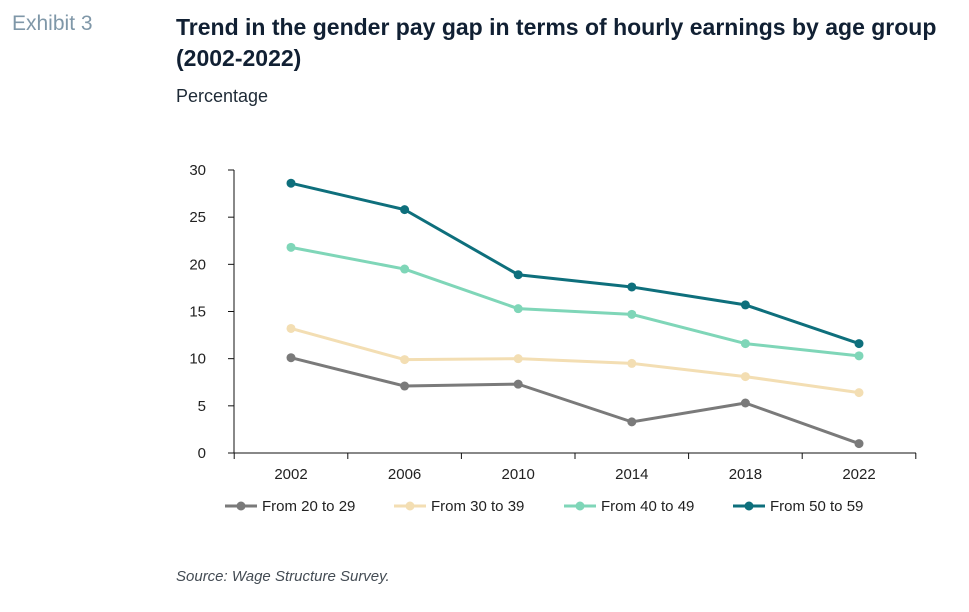 This screenshot has height=612, width=969. What do you see at coordinates (197, 217) in the screenshot?
I see `y-tick-label: 25` at bounding box center [197, 217].